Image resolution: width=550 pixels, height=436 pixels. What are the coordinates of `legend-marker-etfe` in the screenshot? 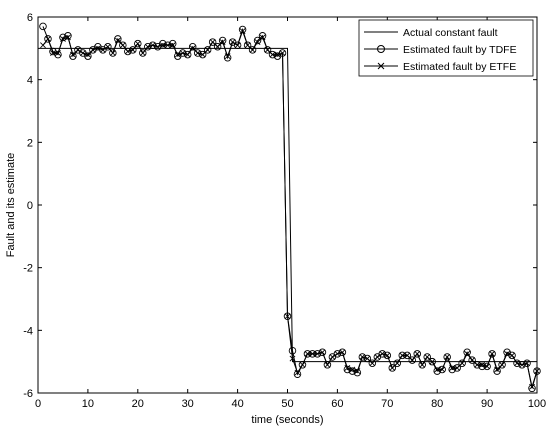 It's located at (381, 66).